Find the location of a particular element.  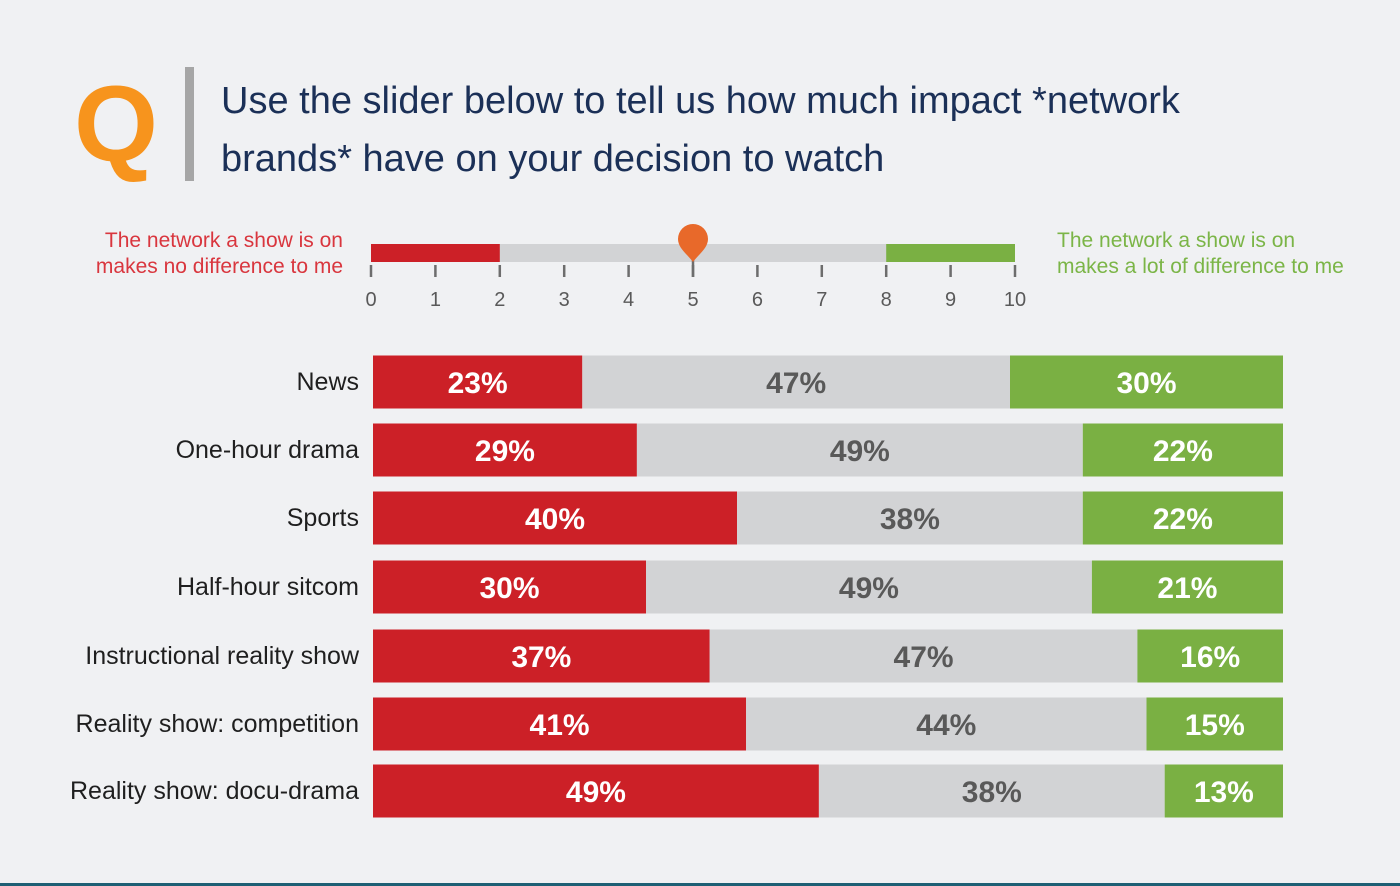

scale-tick-label: 10 is located at coordinates (1015, 300).